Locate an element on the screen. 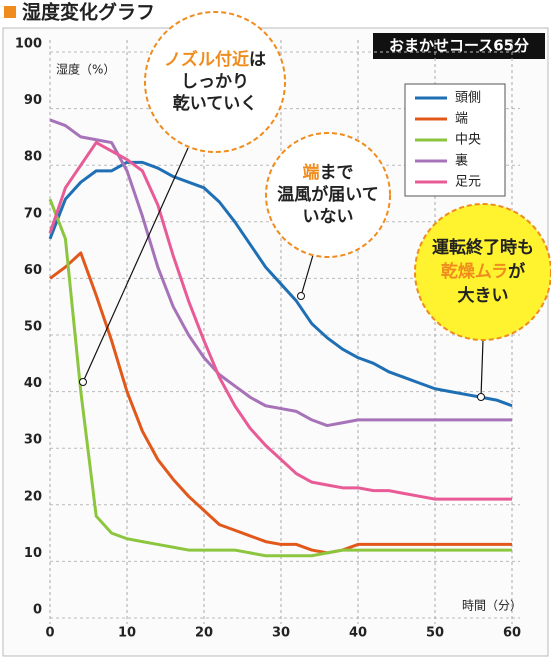 This screenshot has width=551, height=664. y-tick-label: 90 is located at coordinates (33, 100).